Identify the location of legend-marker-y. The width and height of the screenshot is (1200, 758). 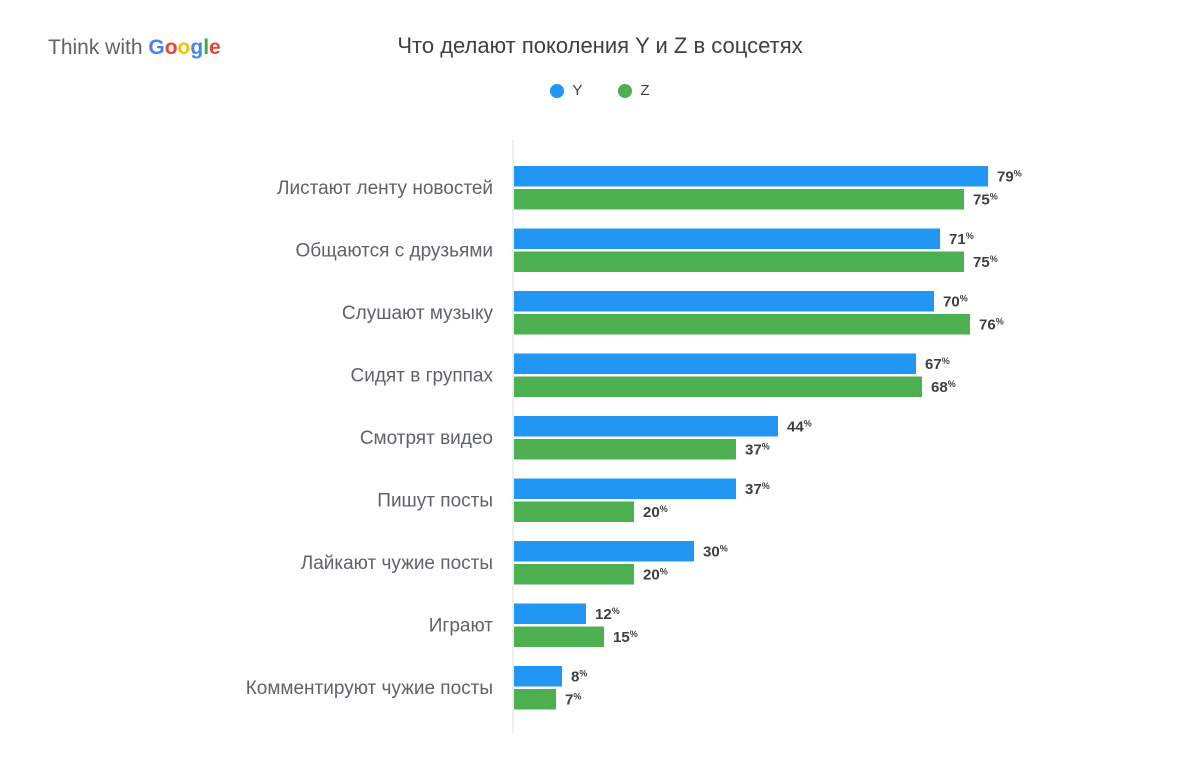
(557, 90).